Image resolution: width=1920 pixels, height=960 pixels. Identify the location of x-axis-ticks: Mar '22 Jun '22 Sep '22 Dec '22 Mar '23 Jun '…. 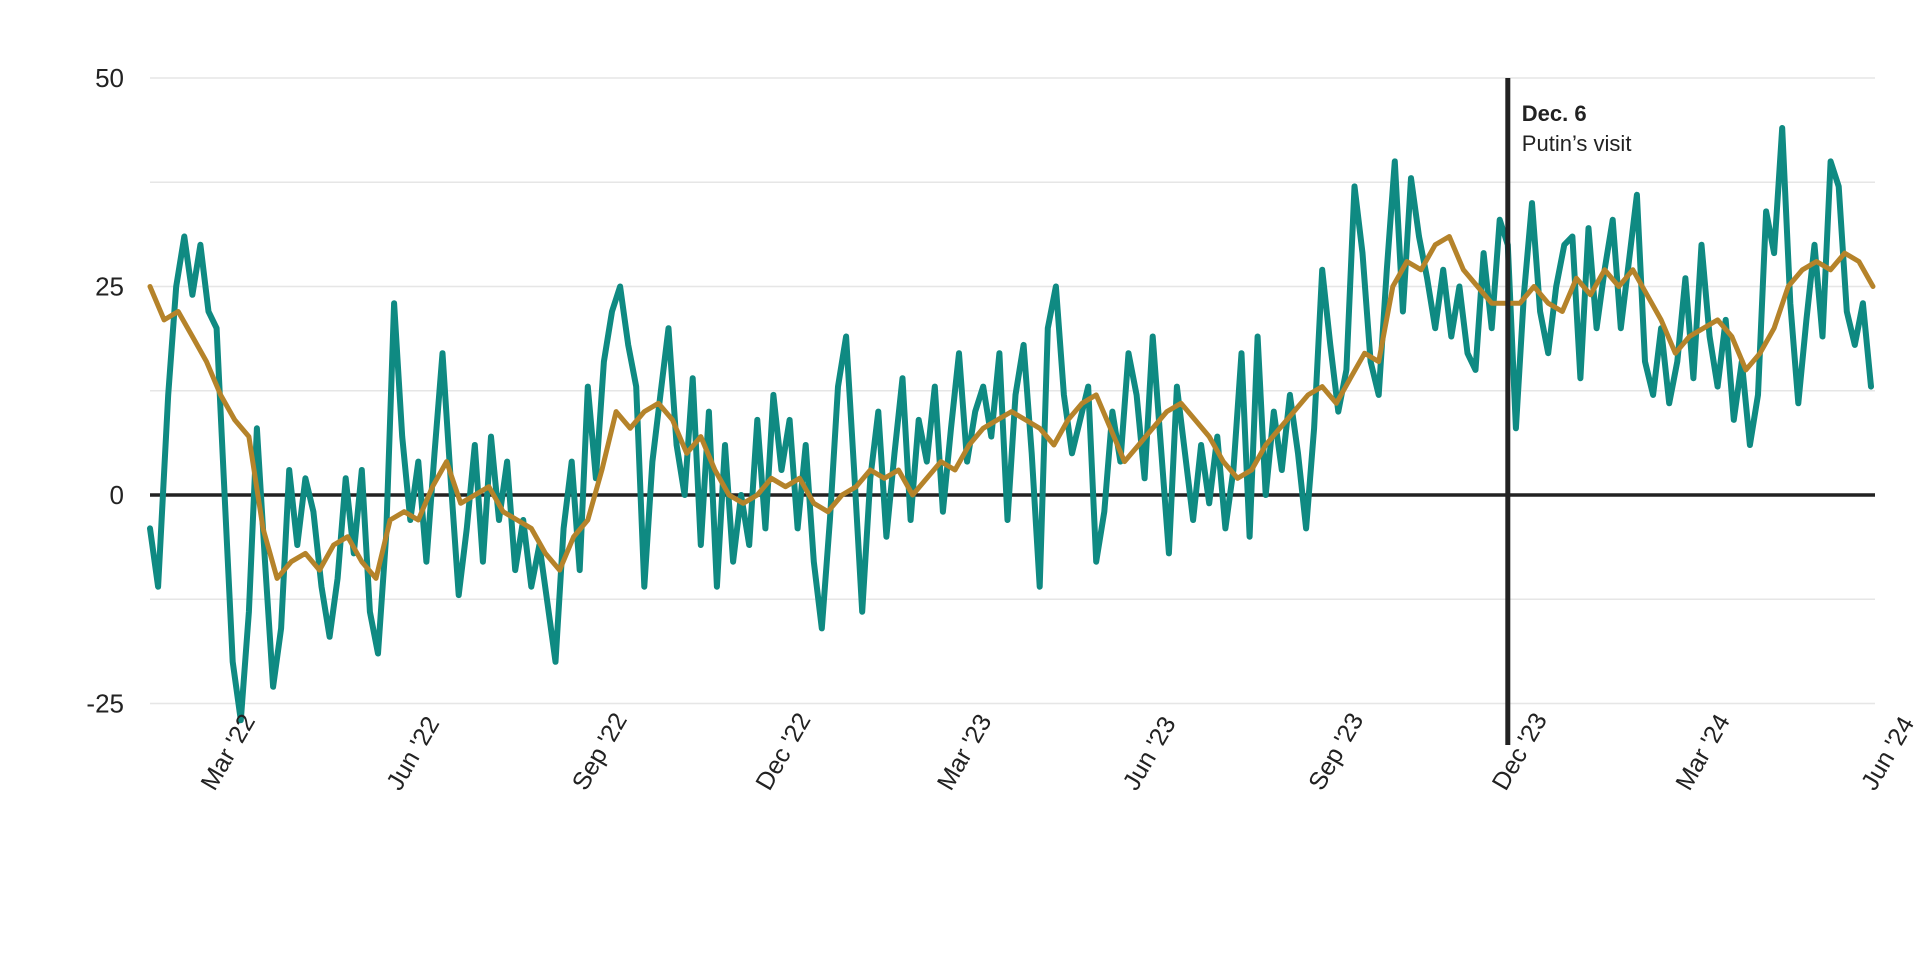
(1057, 751).